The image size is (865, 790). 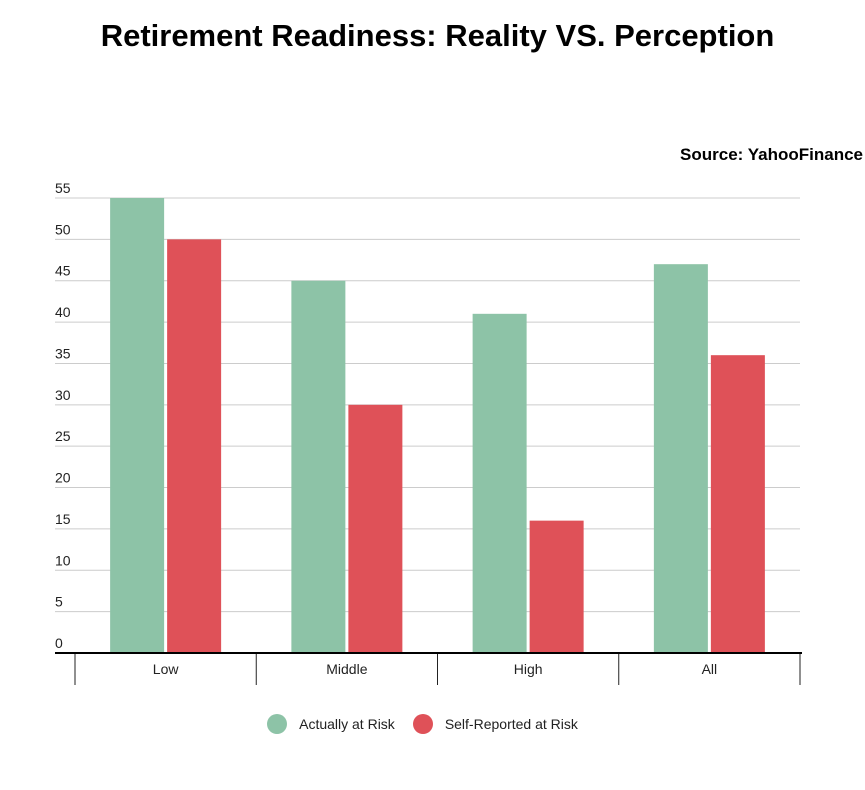 What do you see at coordinates (63, 436) in the screenshot?
I see `y-tick-label: 25` at bounding box center [63, 436].